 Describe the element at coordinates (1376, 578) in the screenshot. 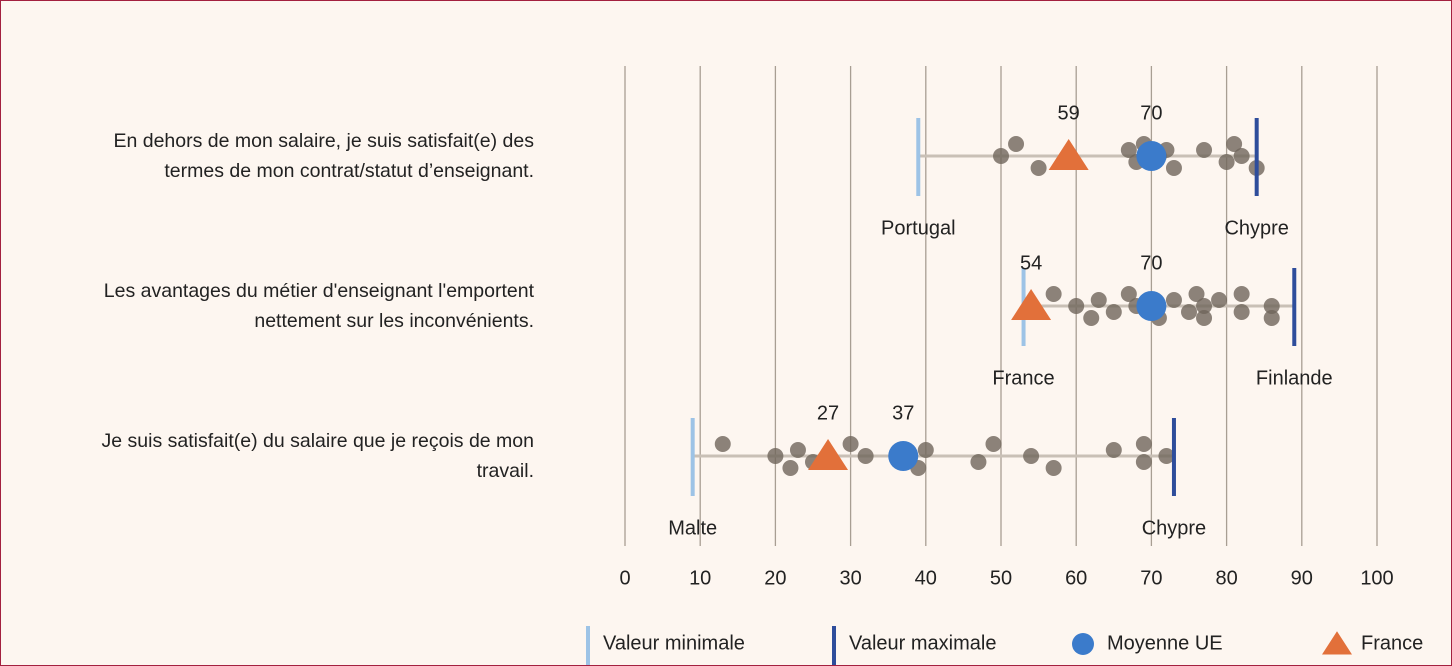

I see `x-tick-label: 100` at that location.